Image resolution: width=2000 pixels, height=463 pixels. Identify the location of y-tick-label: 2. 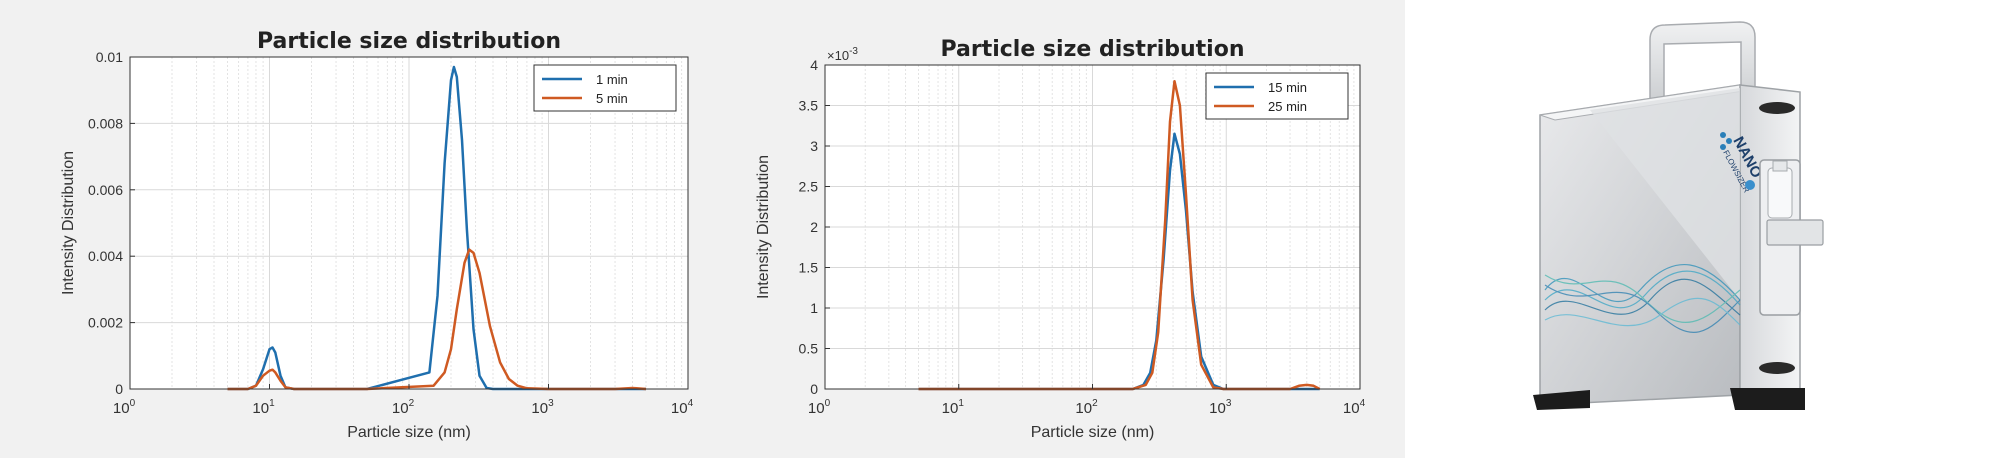
(814, 227).